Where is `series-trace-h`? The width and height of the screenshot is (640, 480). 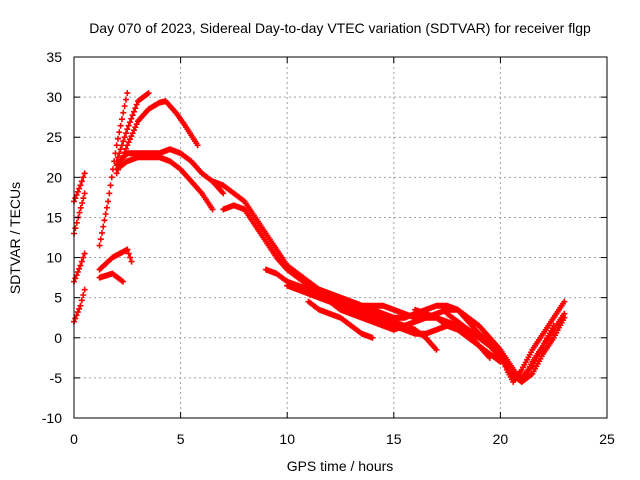 series-trace-h is located at coordinates (111, 277).